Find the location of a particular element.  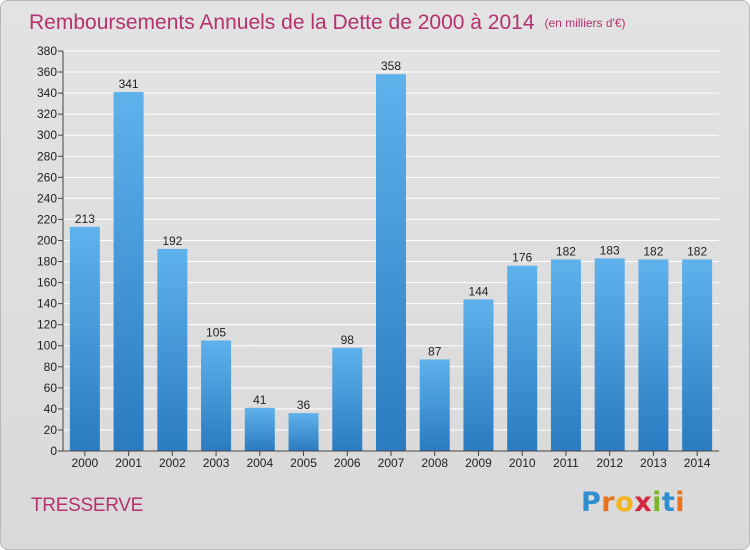

proxiti-logo: Proxiti is located at coordinates (633, 502).